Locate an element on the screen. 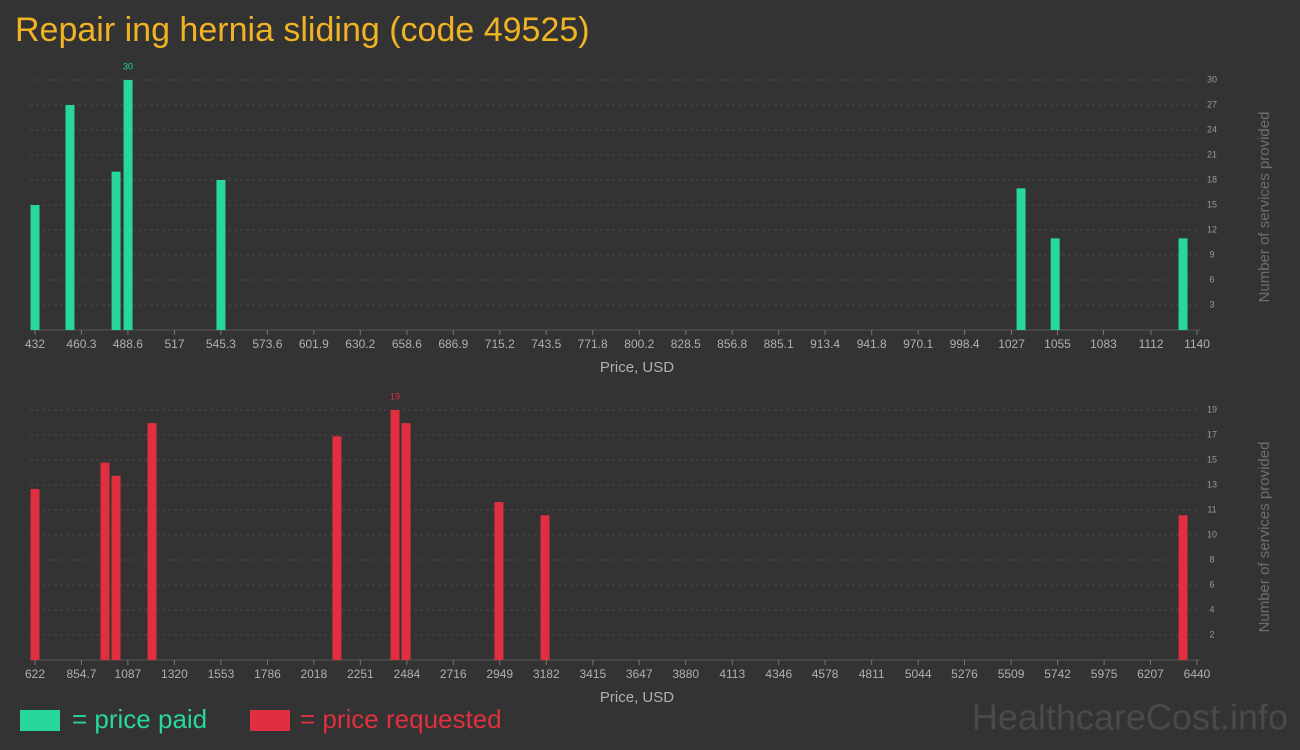  y-tick-label: 2 is located at coordinates (1211, 634).